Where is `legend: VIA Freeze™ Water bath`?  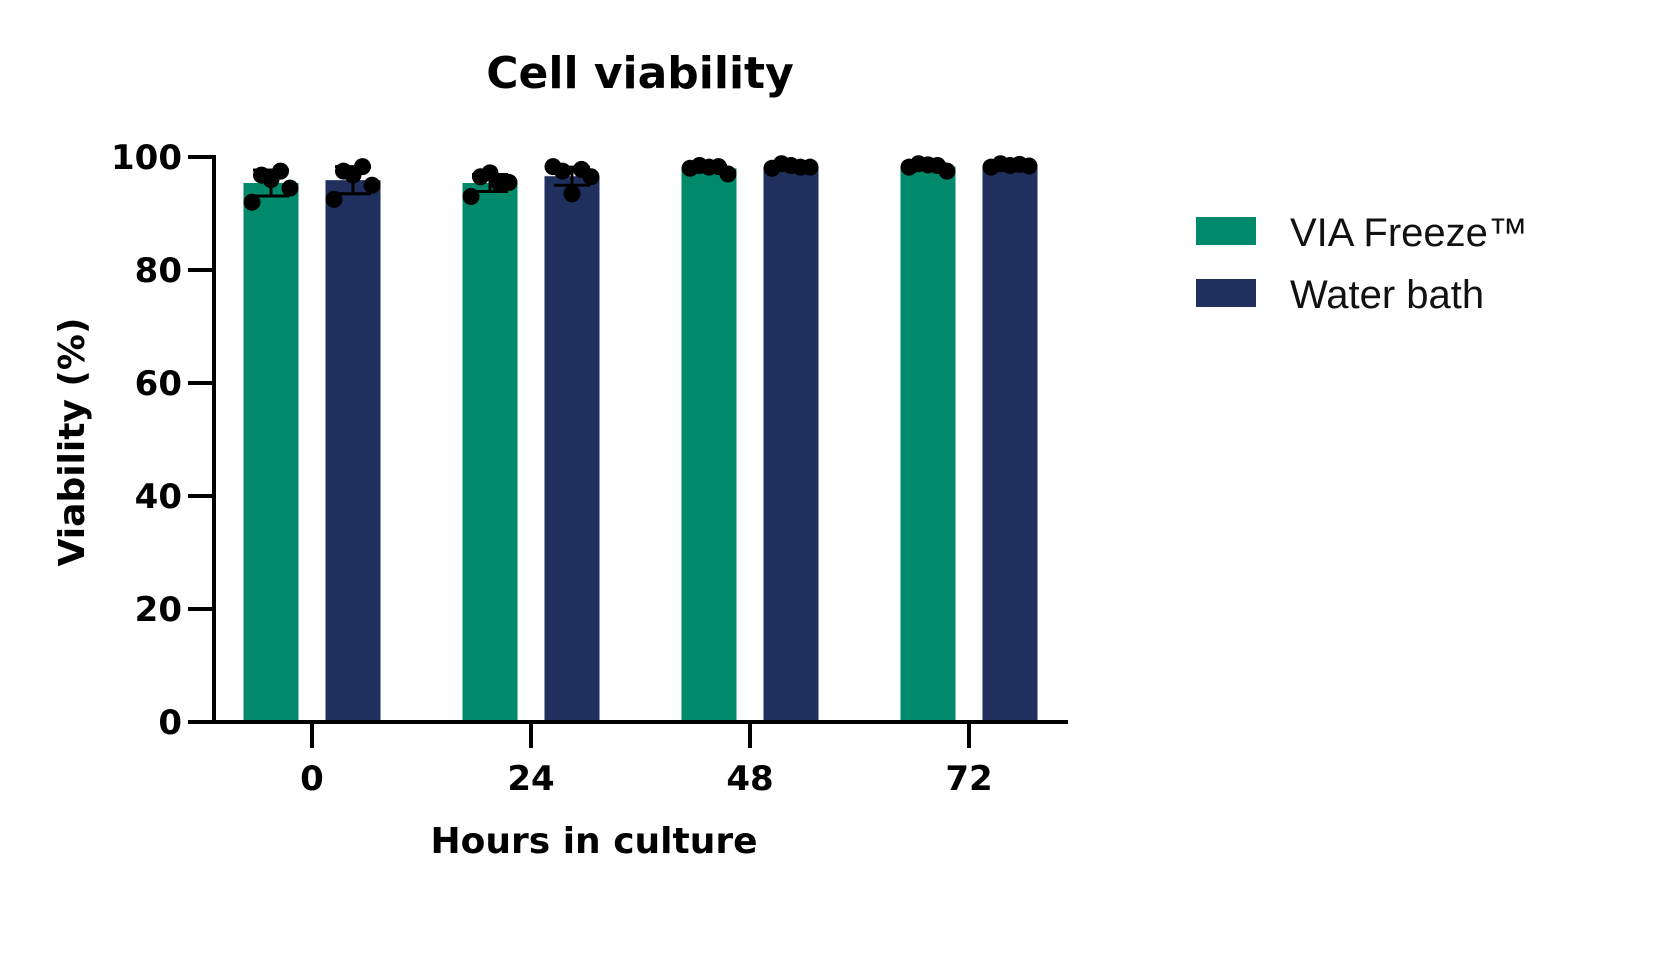
legend: VIA Freeze™ Water bath is located at coordinates (1362, 264).